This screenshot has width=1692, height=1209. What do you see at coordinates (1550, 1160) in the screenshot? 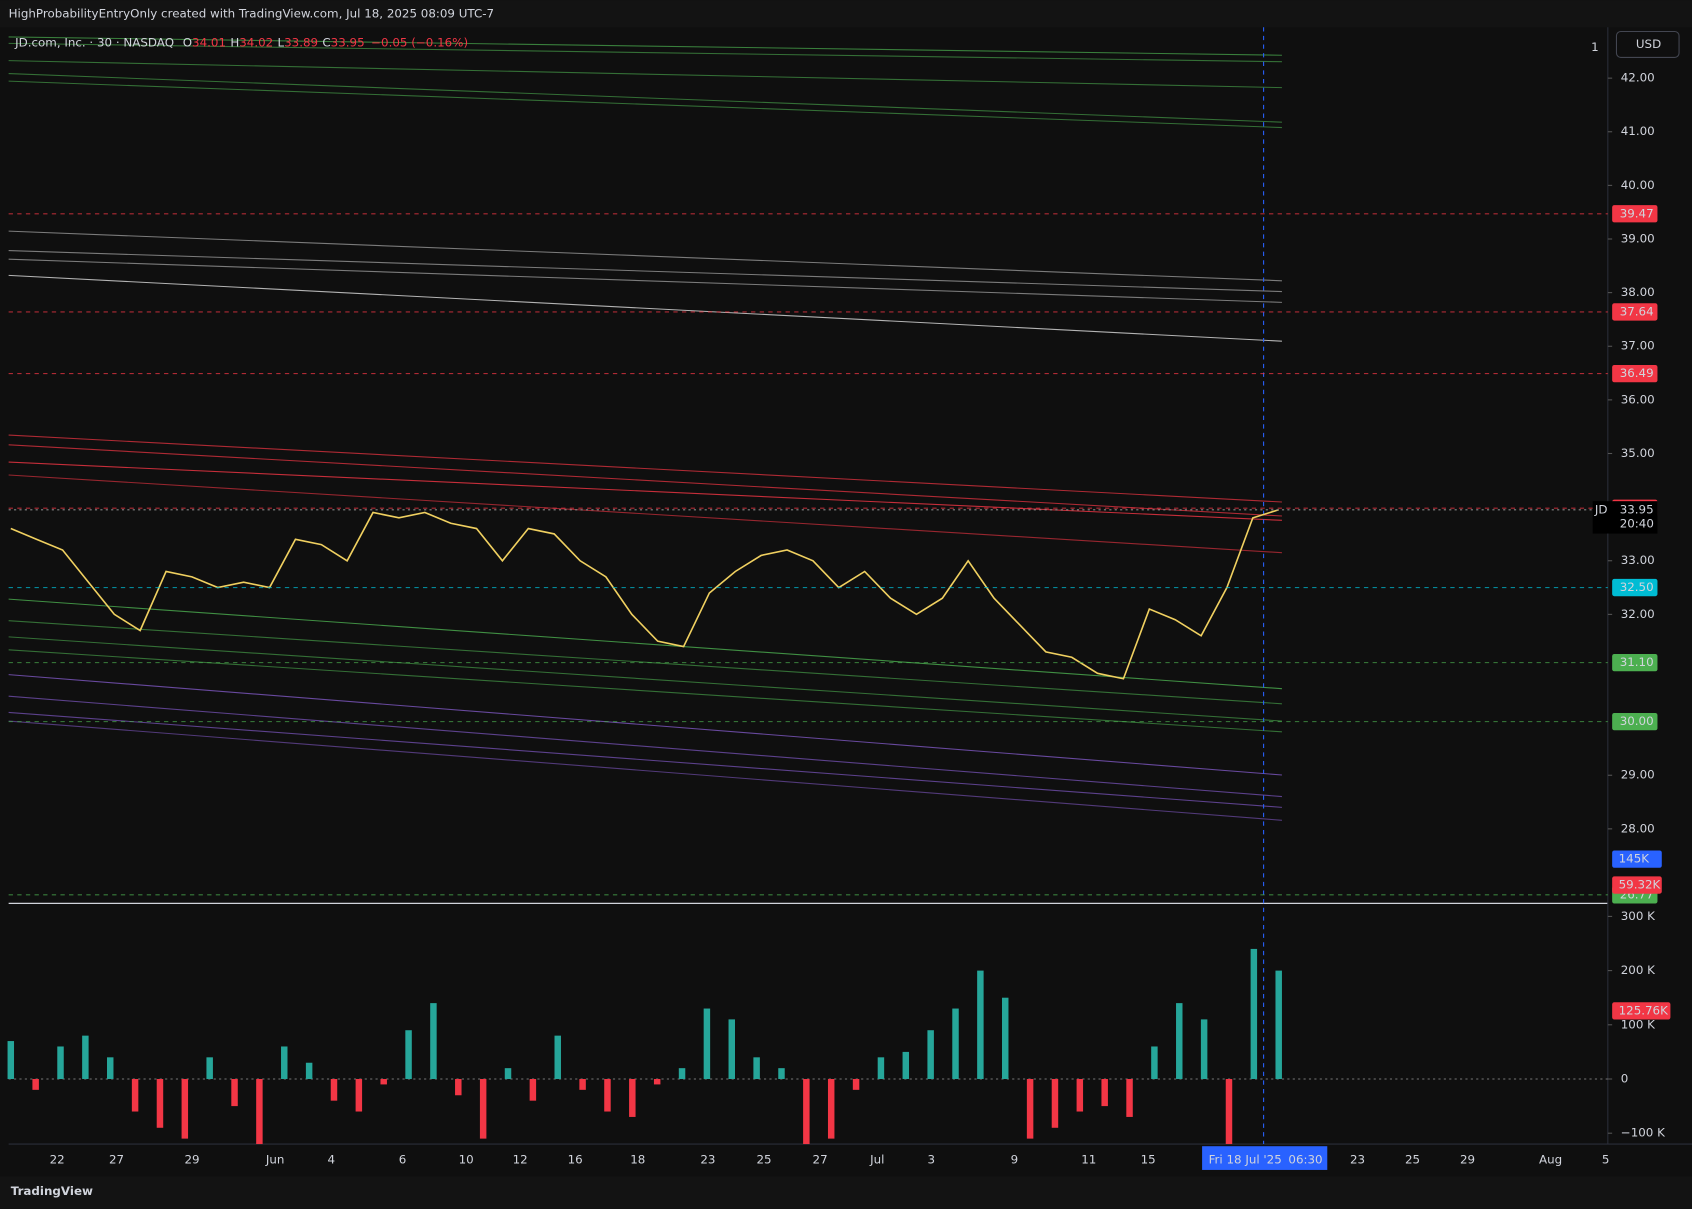
I see `x-tick-label: Aug` at bounding box center [1550, 1160].